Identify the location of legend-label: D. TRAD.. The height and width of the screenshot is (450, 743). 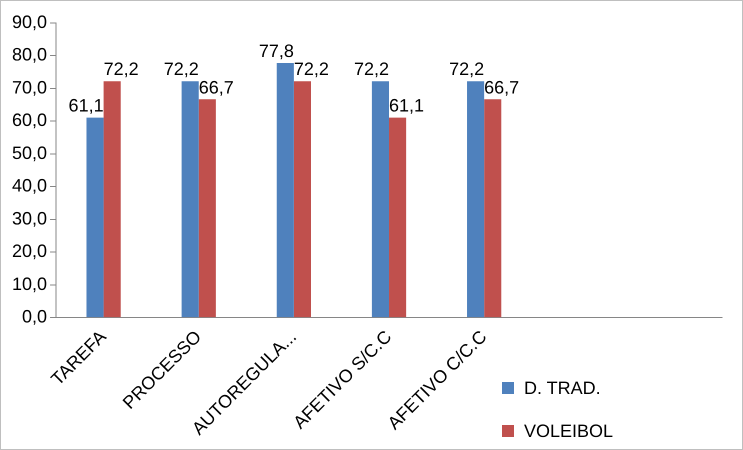
(562, 388).